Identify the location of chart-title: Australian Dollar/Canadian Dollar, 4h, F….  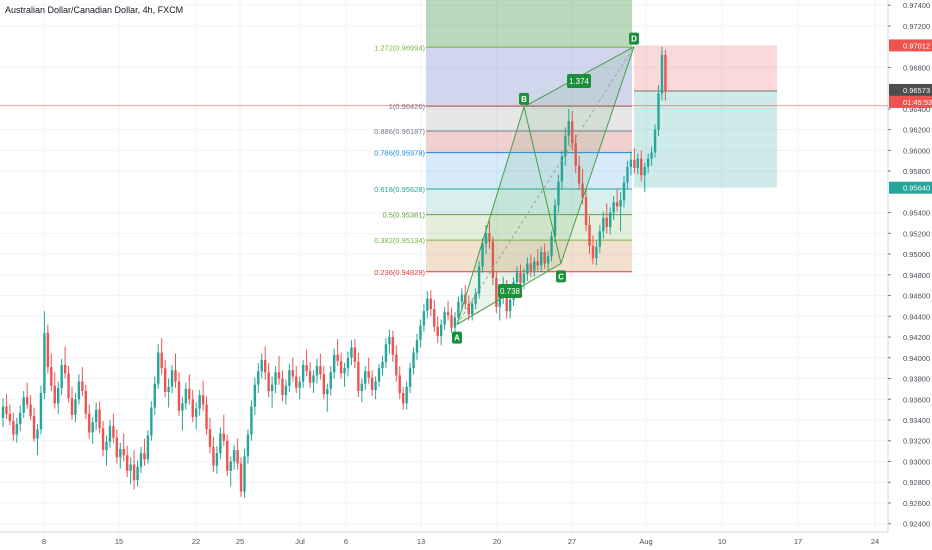
(94, 10).